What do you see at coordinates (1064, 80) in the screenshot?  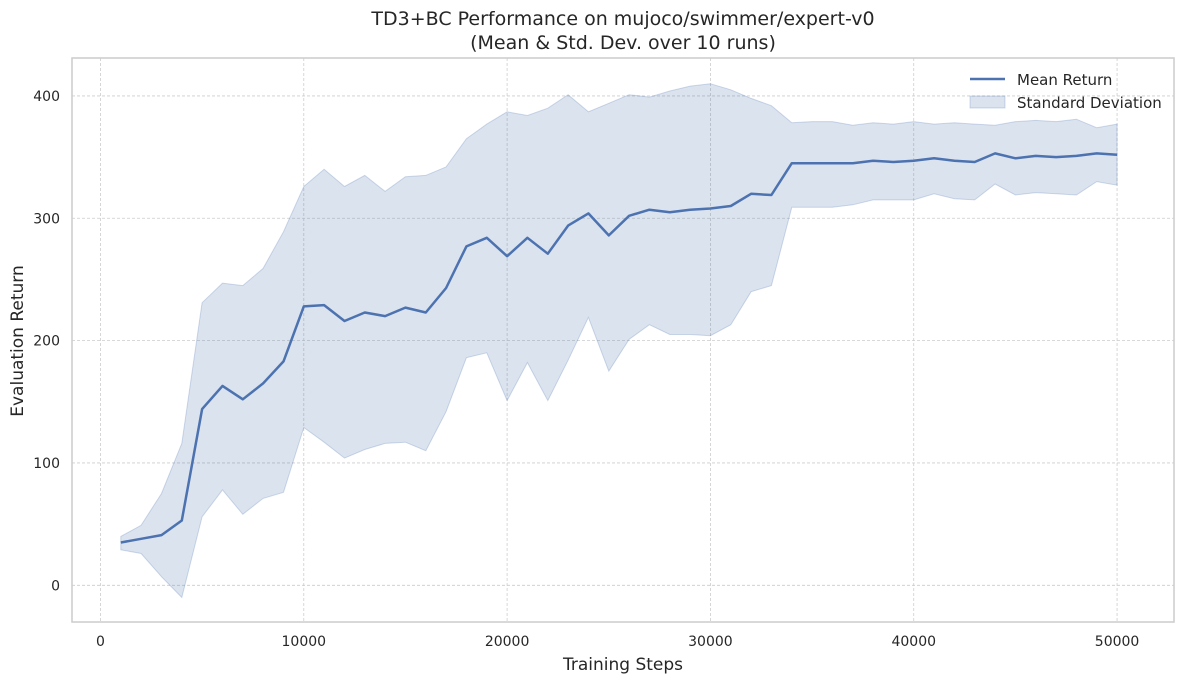 I see `legend-mean-label: Mean Return` at bounding box center [1064, 80].